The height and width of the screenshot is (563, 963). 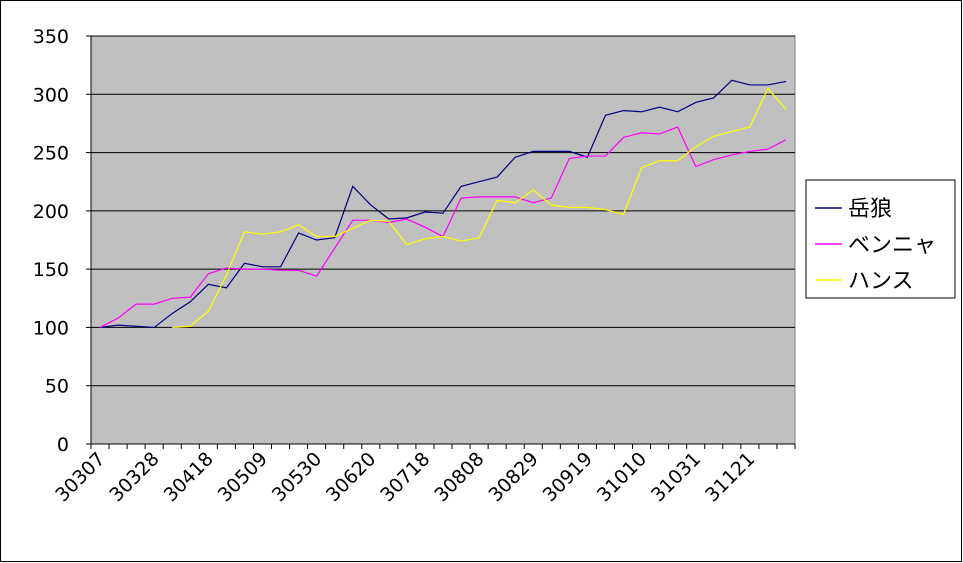 I want to click on y-tick-label: 250, so click(x=51, y=154).